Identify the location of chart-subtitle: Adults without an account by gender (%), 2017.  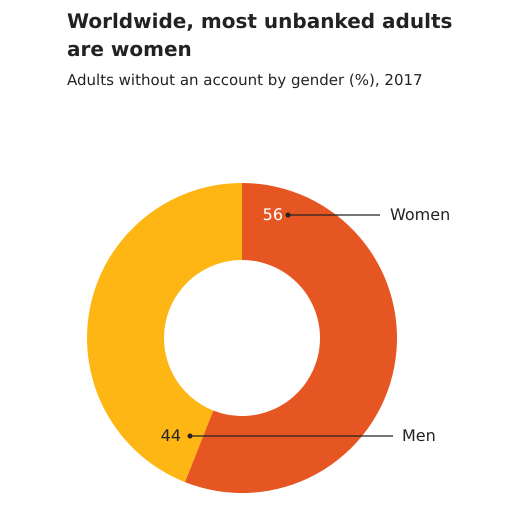
(245, 80).